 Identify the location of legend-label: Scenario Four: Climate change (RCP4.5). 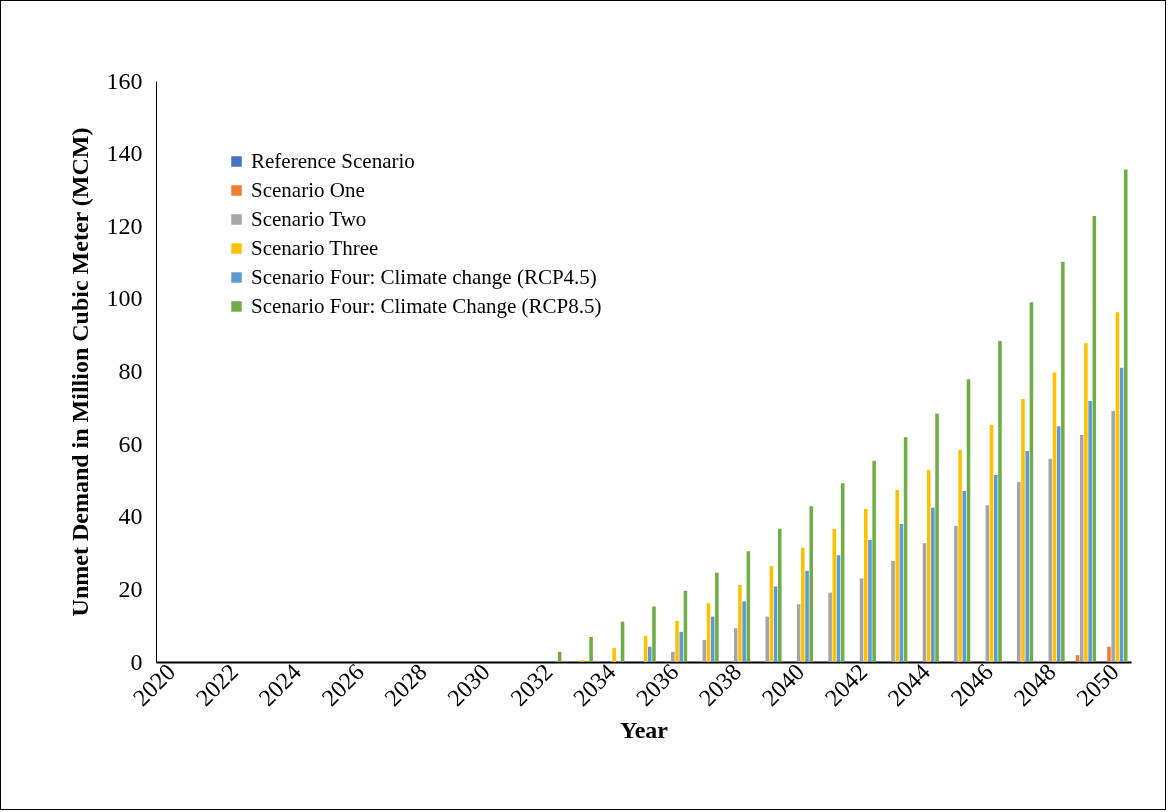
(424, 276).